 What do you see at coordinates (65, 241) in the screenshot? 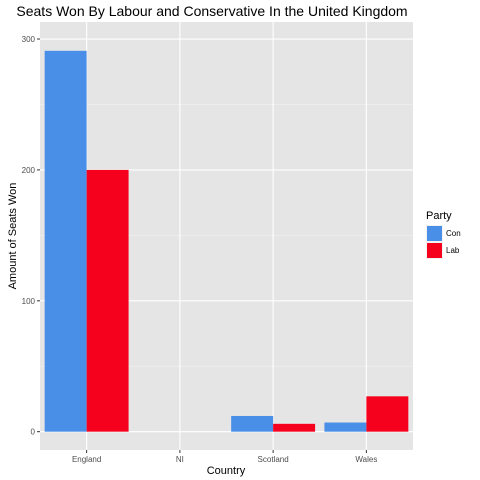
I see `bar-con-england` at bounding box center [65, 241].